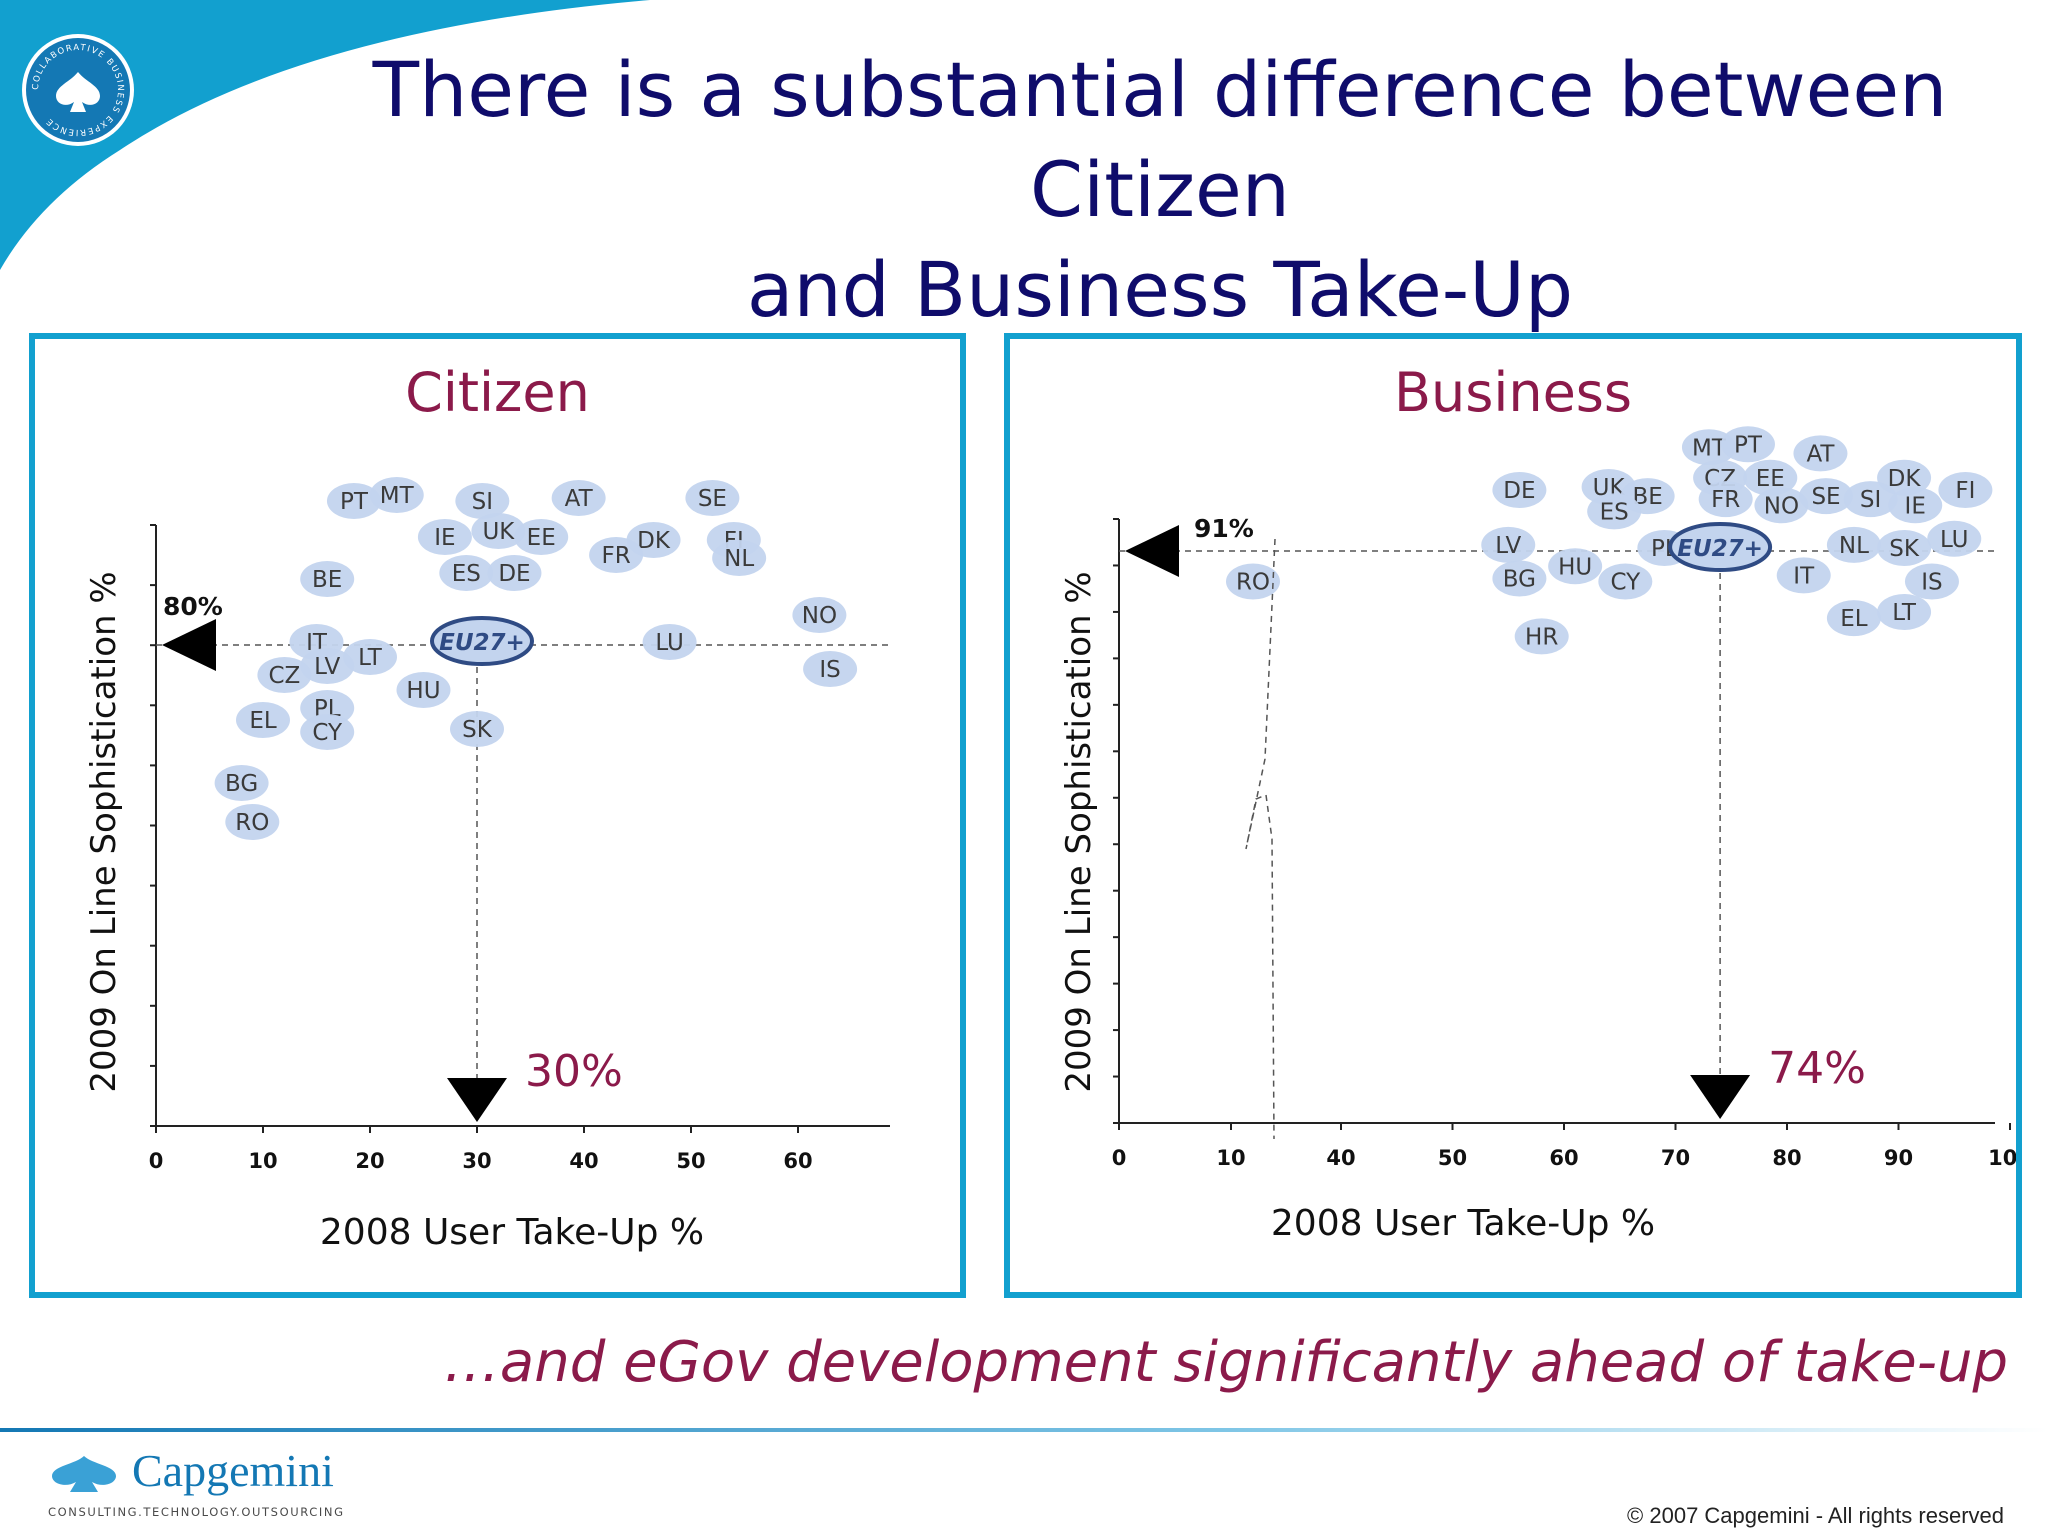 The height and width of the screenshot is (1536, 2048). I want to click on country-label-uk: UK, so click(498, 532).